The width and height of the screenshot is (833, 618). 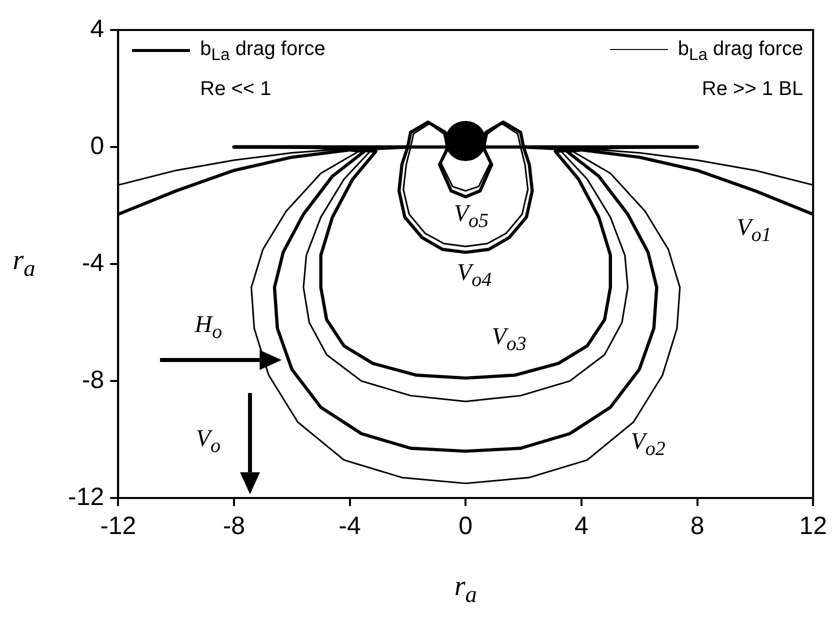 I want to click on y-tick-label: 0, so click(x=97, y=146).